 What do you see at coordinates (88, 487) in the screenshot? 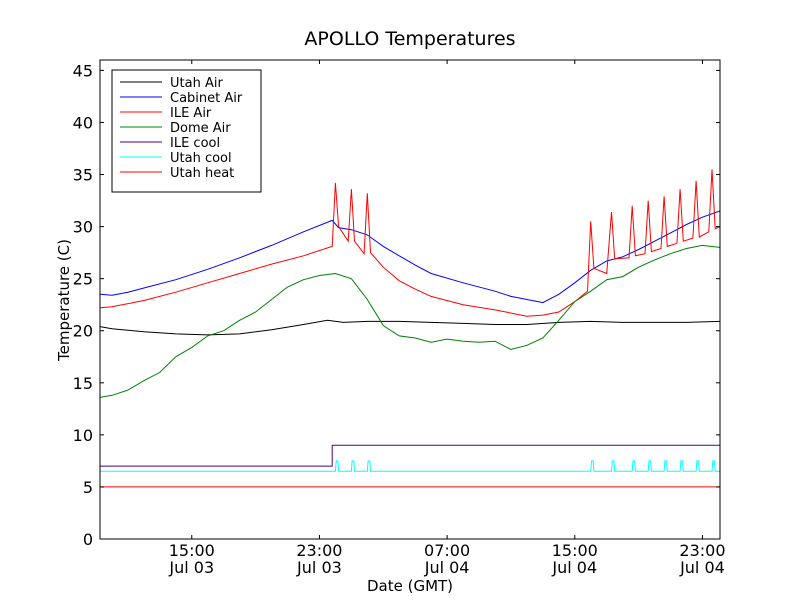
I see `y-tick-label: 5` at bounding box center [88, 487].